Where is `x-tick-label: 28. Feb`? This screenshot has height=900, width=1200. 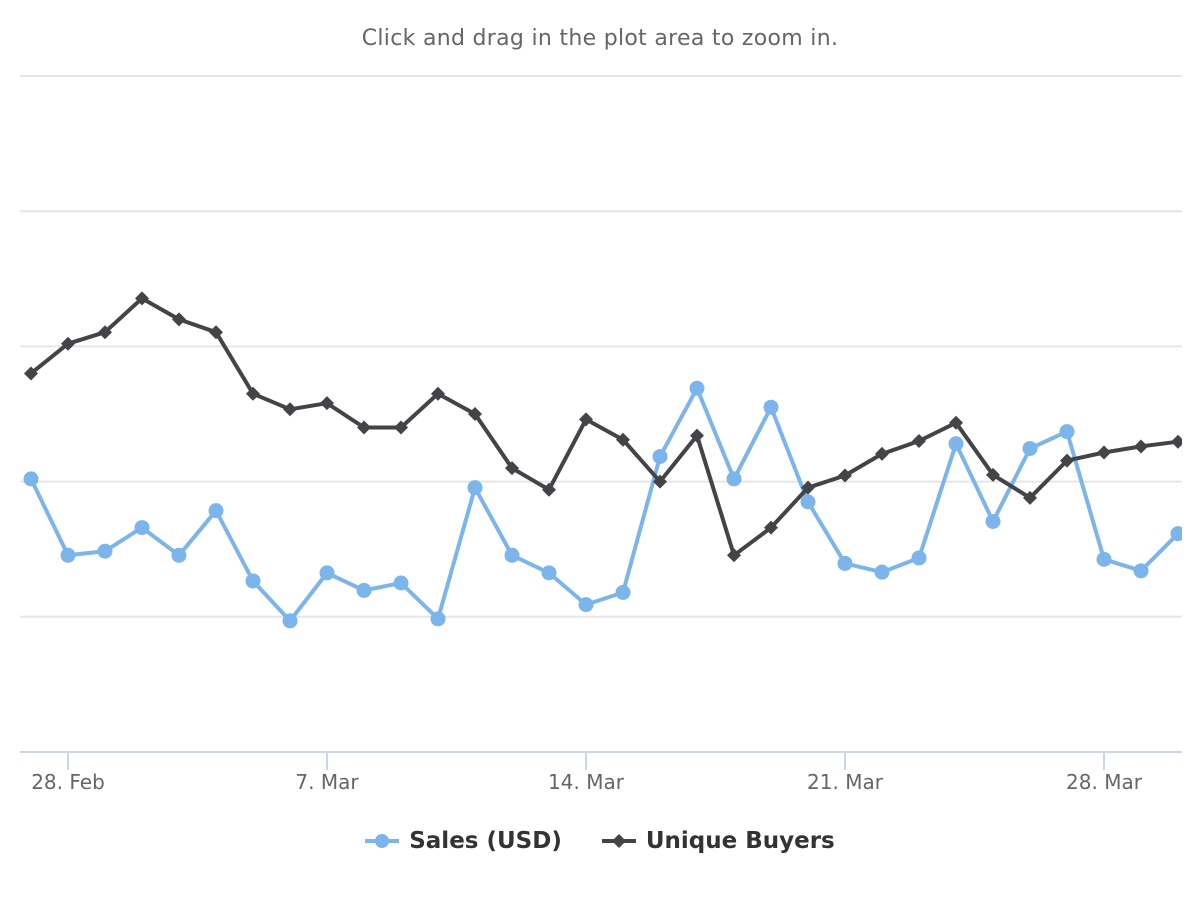 x-tick-label: 28. Feb is located at coordinates (68, 782).